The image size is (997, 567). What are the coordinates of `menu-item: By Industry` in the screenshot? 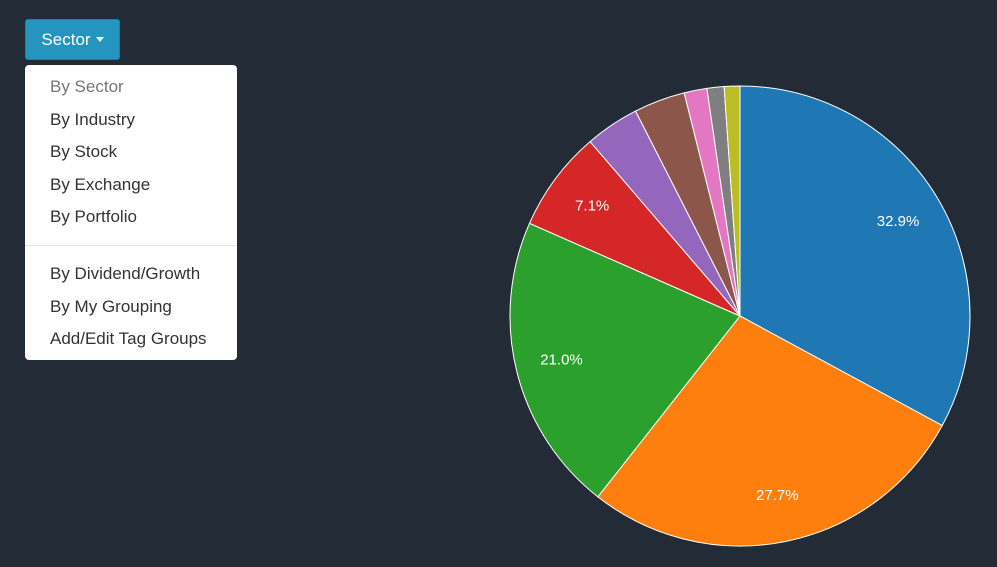 It's located at (93, 119).